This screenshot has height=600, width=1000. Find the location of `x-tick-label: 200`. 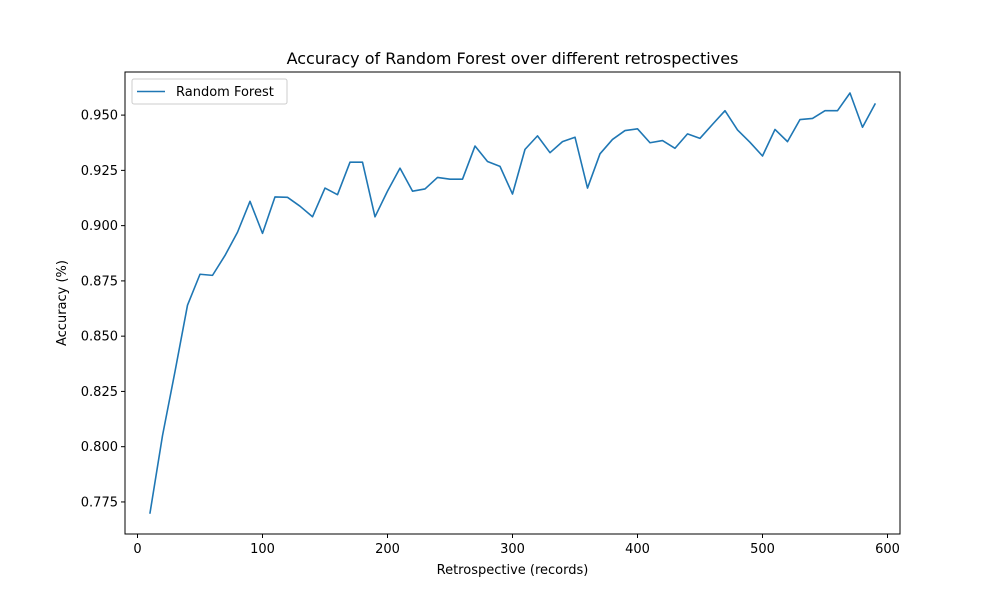

x-tick-label: 200 is located at coordinates (387, 549).